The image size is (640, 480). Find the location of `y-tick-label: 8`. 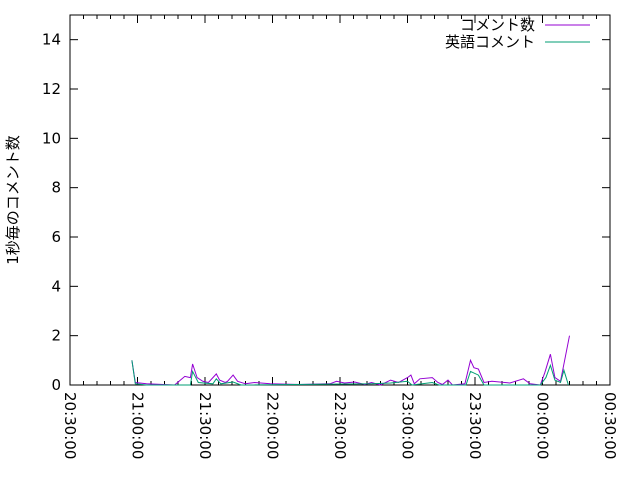

y-tick-label: 8 is located at coordinates (56, 188).